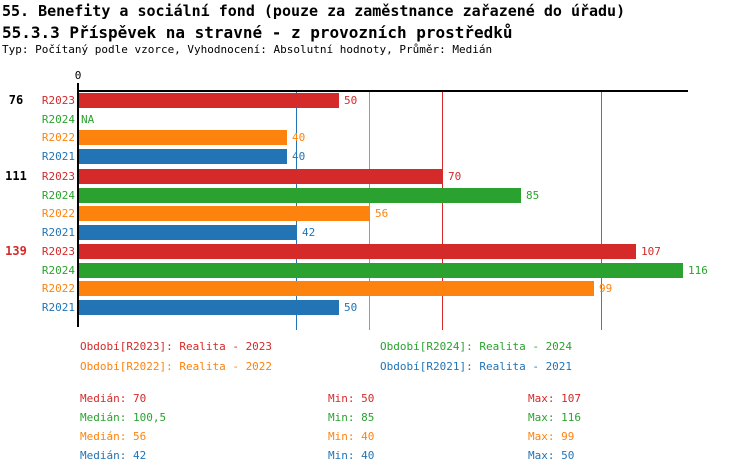  Describe the element at coordinates (533, 195) in the screenshot. I see `bar-value-label: 85` at that location.